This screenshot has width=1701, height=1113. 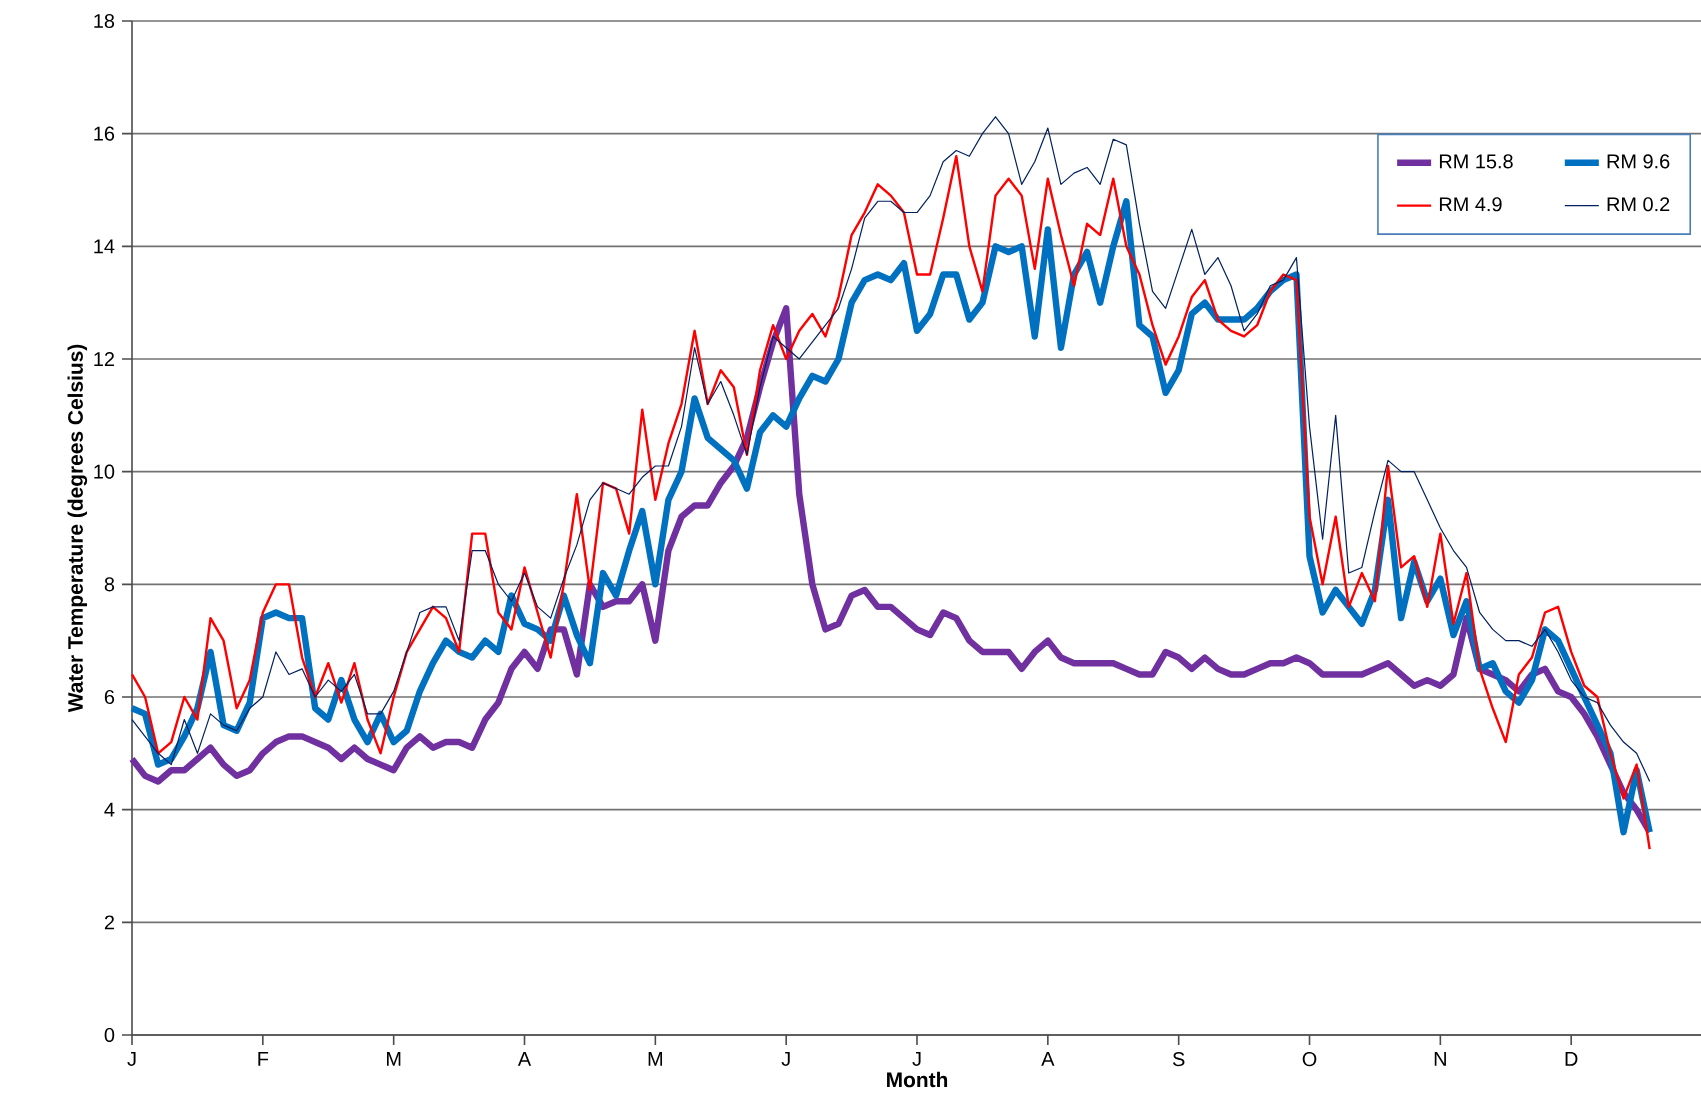 I want to click on y-tick-label: 16, so click(x=104, y=133).